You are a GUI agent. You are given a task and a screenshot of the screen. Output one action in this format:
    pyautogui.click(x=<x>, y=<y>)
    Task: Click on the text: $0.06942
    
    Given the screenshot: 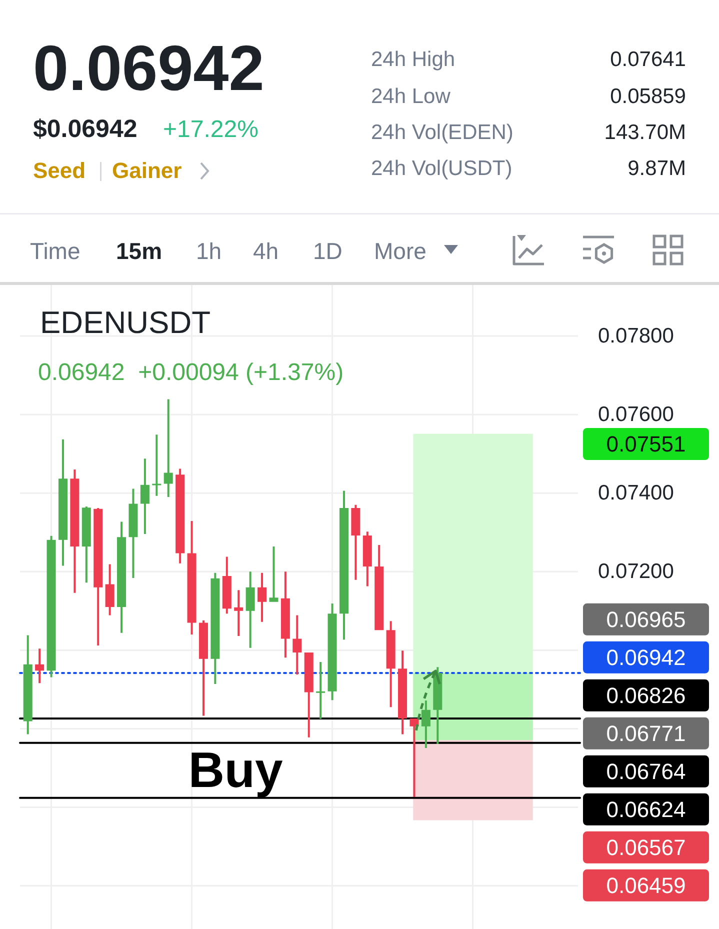 What is the action you would take?
    pyautogui.click(x=85, y=129)
    